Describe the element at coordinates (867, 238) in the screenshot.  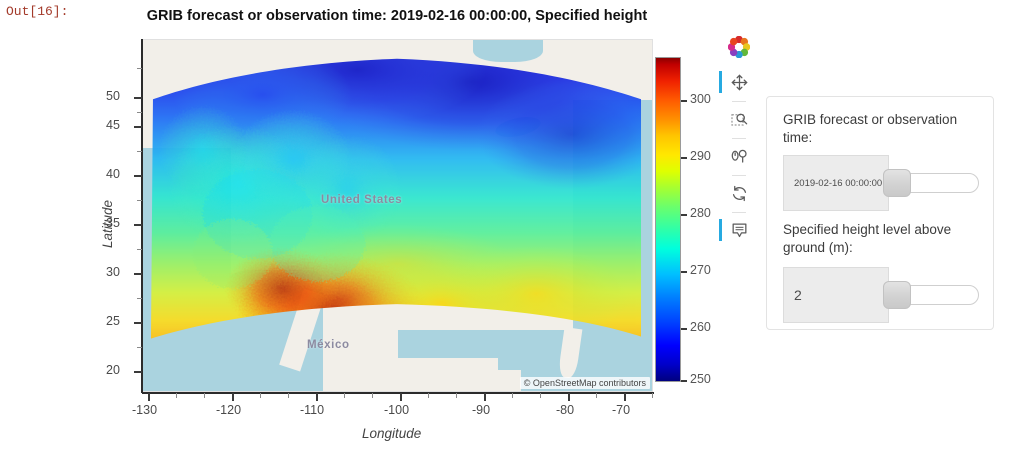
I see `height-slider-label: Specified height level above ground (m):` at that location.